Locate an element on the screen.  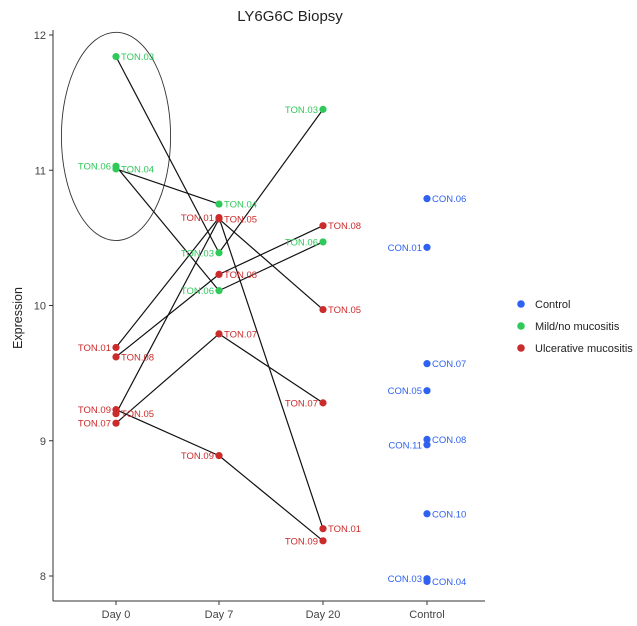
y-tick-label: 10 is located at coordinates (40, 307).